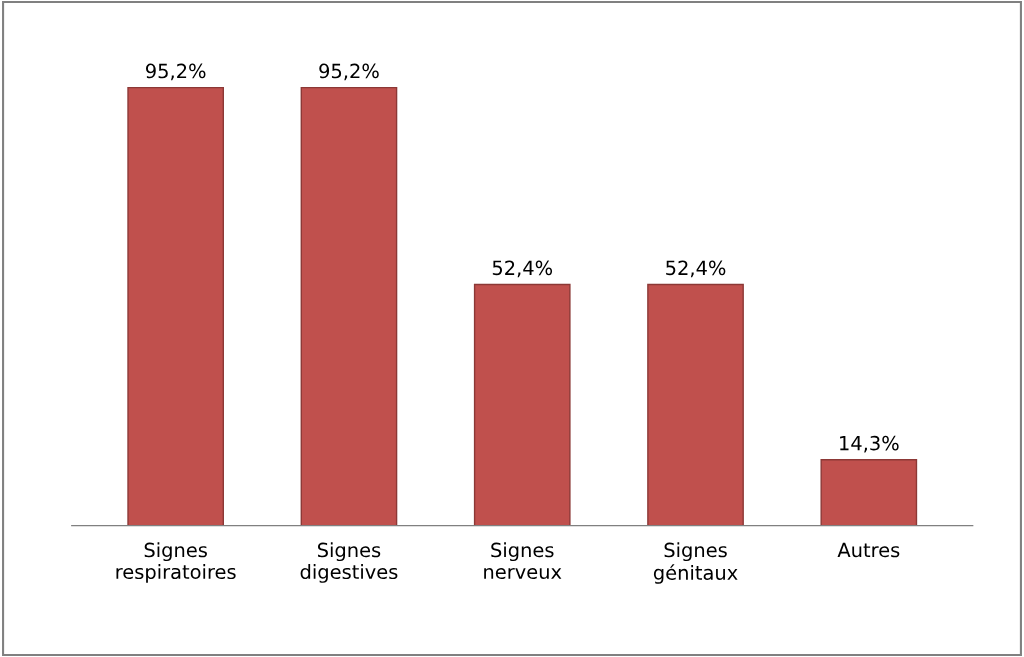 The width and height of the screenshot is (1024, 657). I want to click on x-tick-label: Autres, so click(868, 550).